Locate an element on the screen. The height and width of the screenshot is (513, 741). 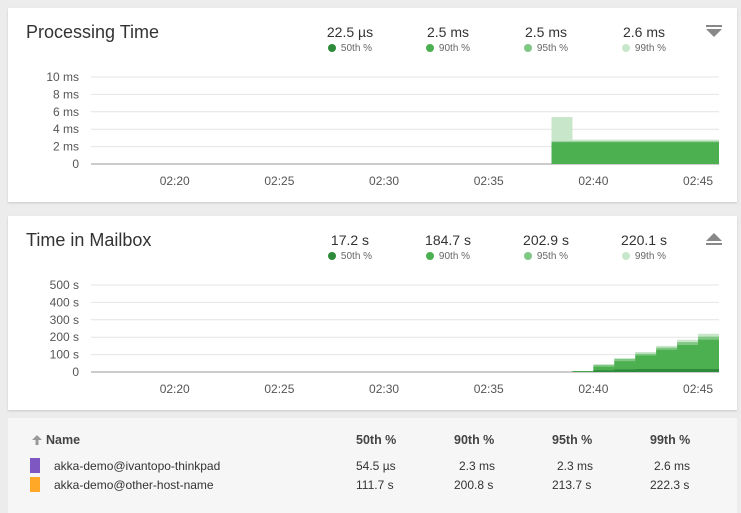
y-tick-label: 500 s is located at coordinates (64, 285).